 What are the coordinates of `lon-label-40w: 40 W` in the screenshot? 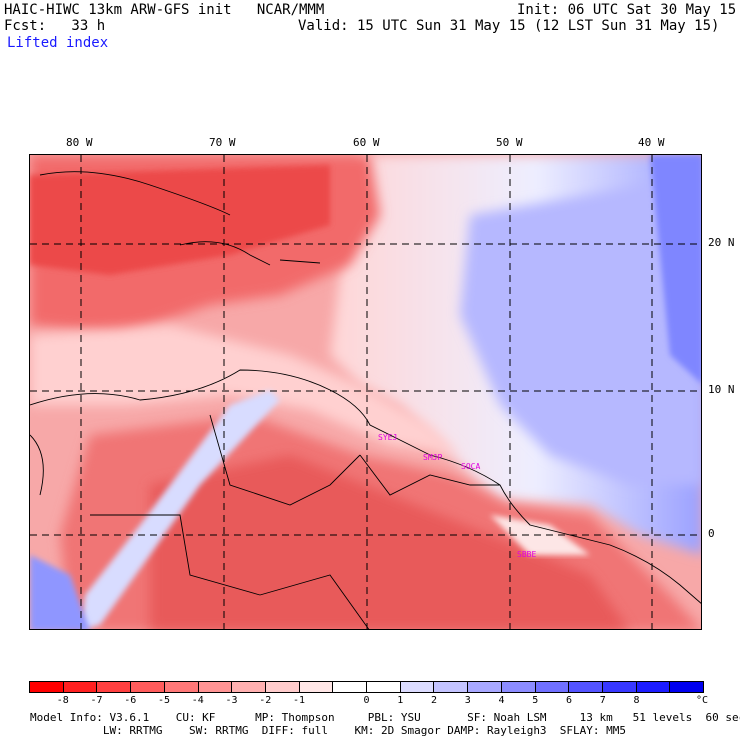 It's located at (651, 142).